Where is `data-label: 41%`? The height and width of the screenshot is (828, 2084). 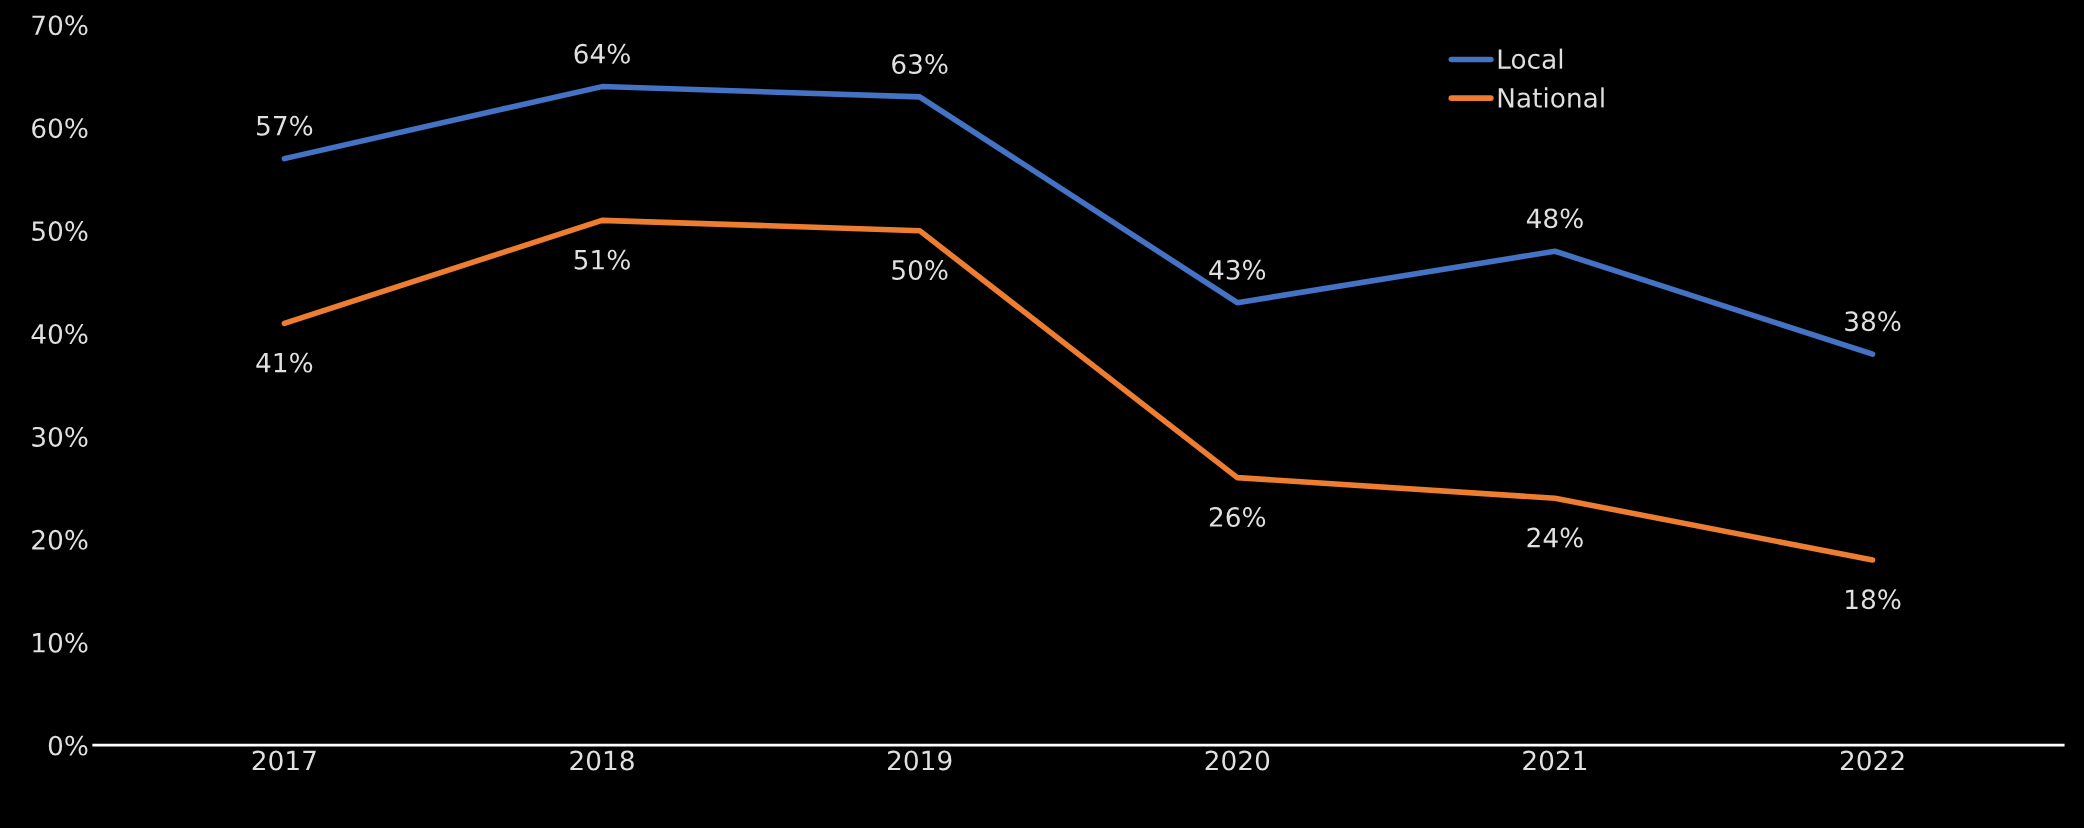 data-label: 41% is located at coordinates (284, 362).